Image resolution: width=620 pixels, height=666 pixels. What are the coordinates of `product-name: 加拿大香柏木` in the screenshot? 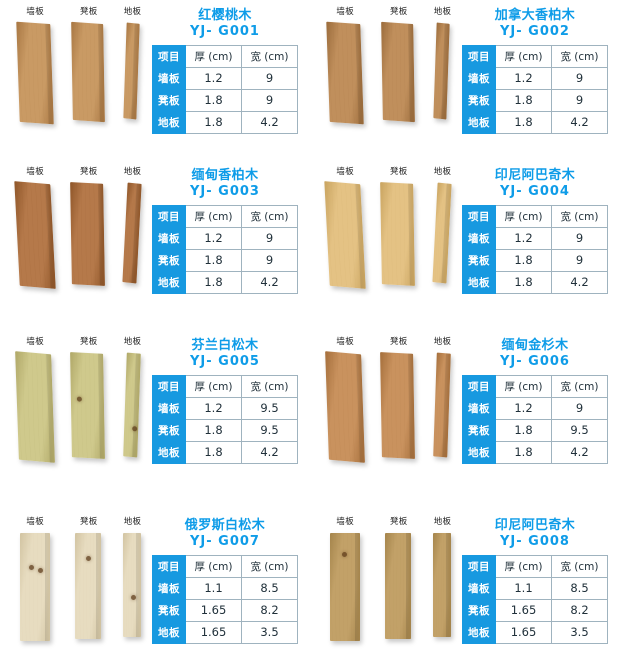 It's located at (535, 15).